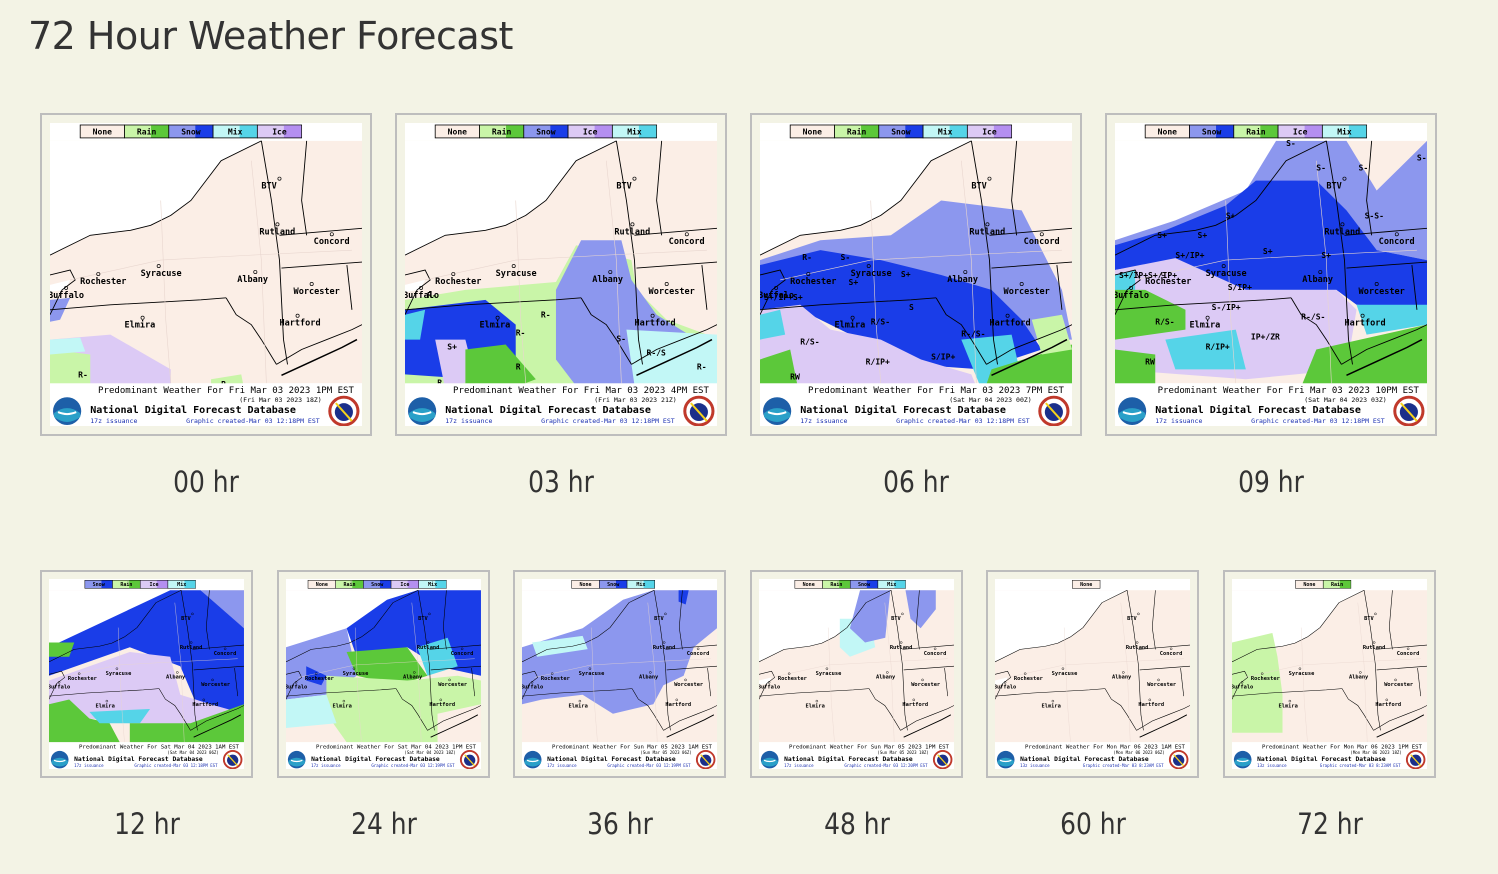 The width and height of the screenshot is (1498, 874). What do you see at coordinates (1148, 275) in the screenshot?
I see `weather-code-label: S+/IP+S+/IP+` at bounding box center [1148, 275].